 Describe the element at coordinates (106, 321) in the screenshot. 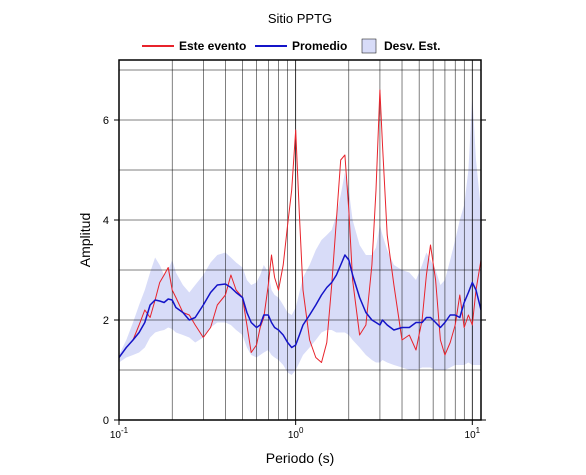

I see `y-tick-label: 2` at that location.